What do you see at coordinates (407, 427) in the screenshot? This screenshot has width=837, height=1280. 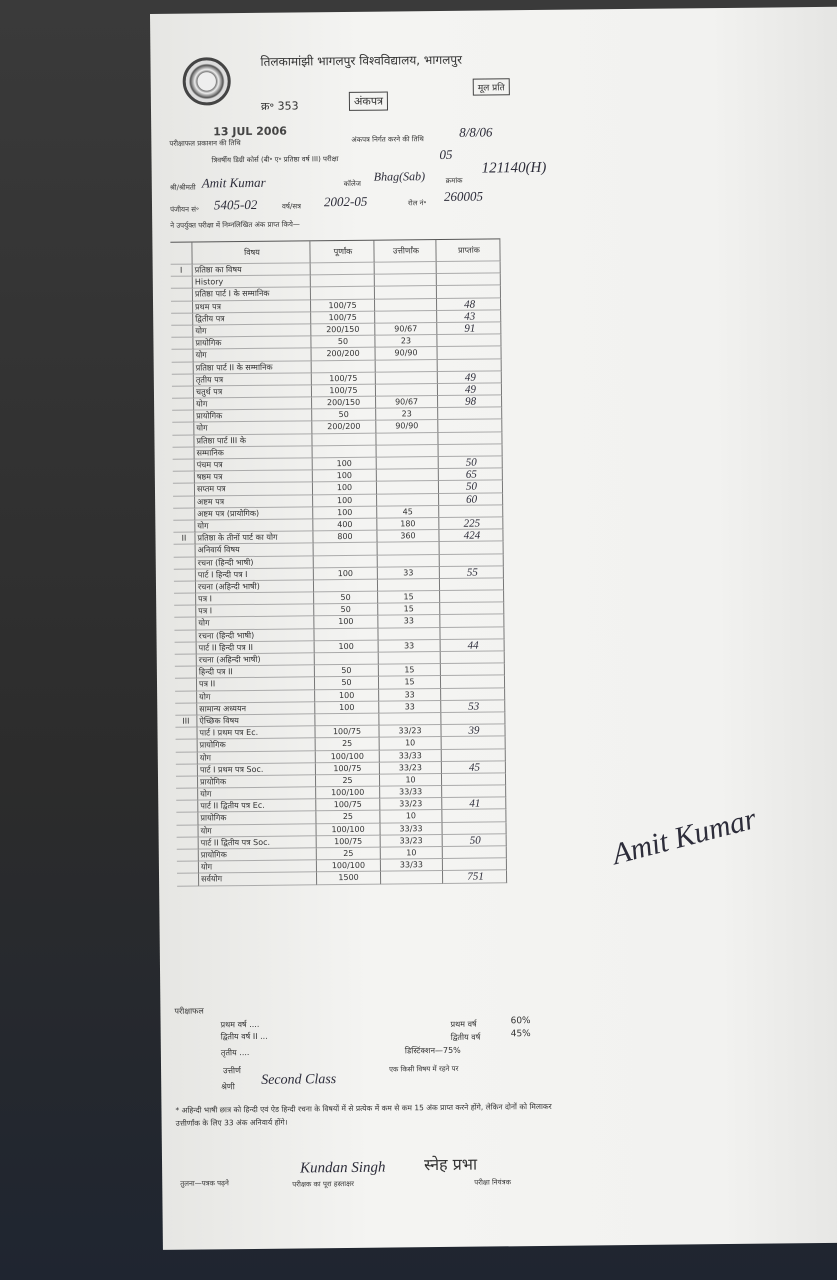 I see `pass-marks-cell: 90/90` at bounding box center [407, 427].